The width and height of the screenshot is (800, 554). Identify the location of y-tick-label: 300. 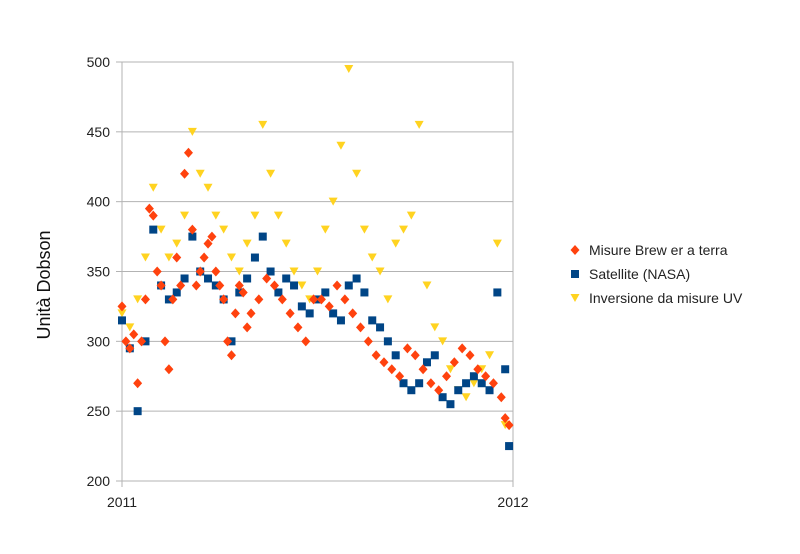
(99, 341).